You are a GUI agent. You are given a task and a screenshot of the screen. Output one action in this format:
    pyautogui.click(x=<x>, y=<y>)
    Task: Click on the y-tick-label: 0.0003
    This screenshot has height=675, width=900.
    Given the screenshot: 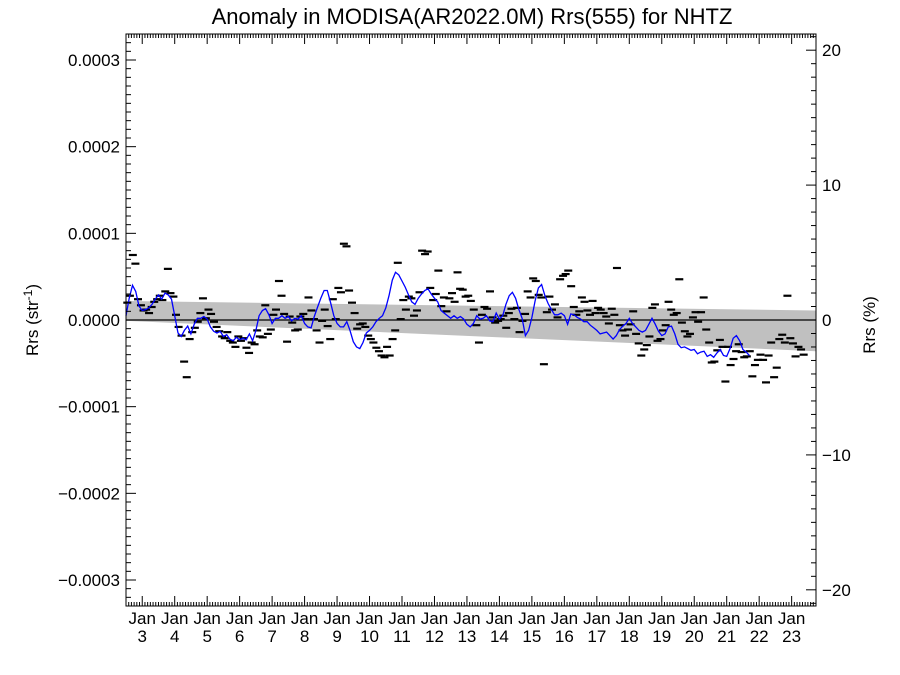 What is the action you would take?
    pyautogui.click(x=94, y=60)
    